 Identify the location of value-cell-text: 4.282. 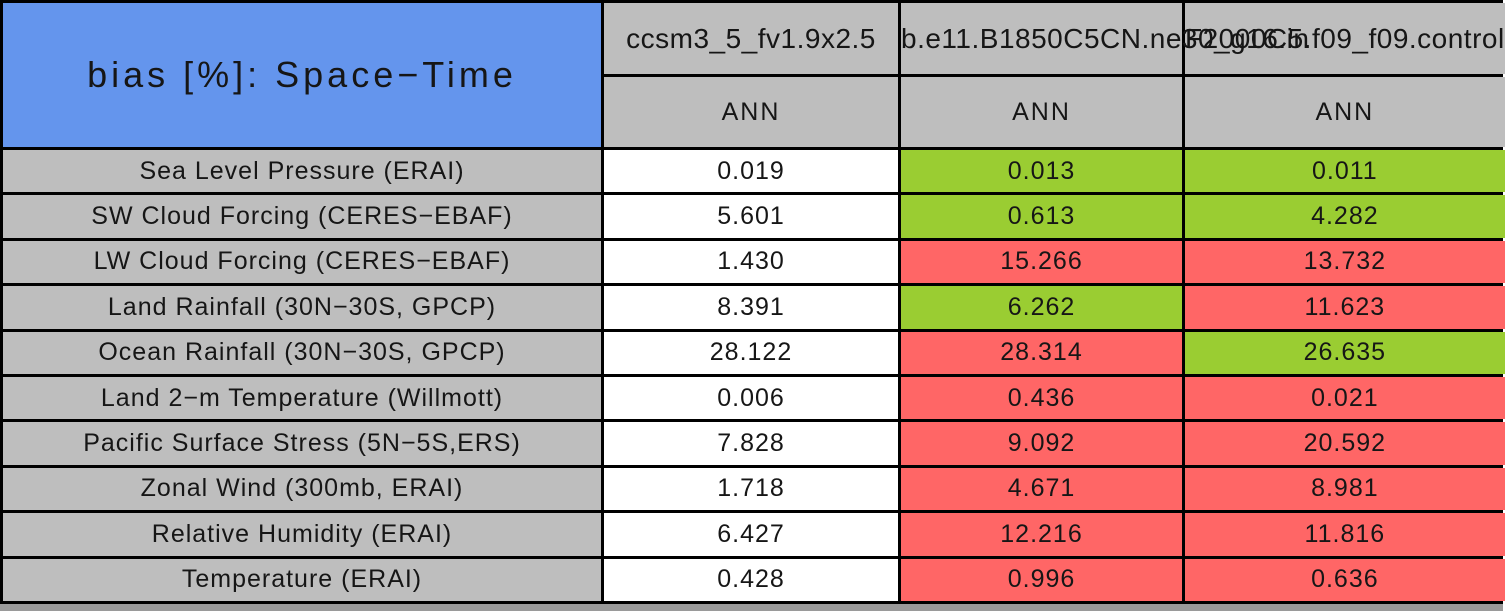
(1345, 216).